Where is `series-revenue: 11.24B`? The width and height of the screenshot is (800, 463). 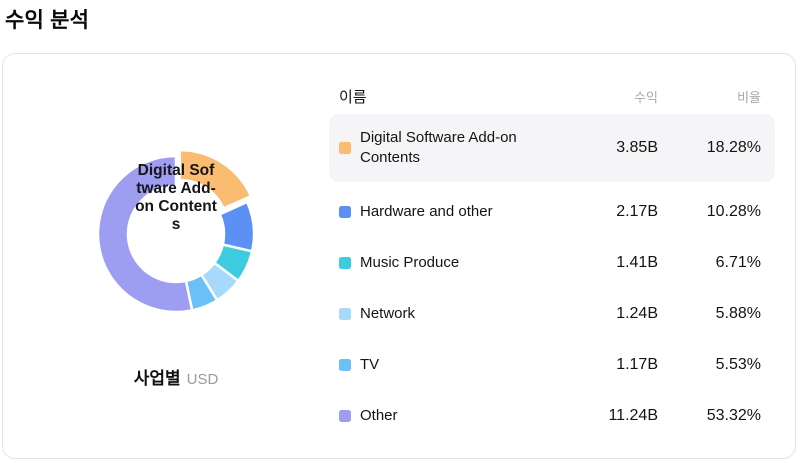 series-revenue: 11.24B is located at coordinates (633, 415).